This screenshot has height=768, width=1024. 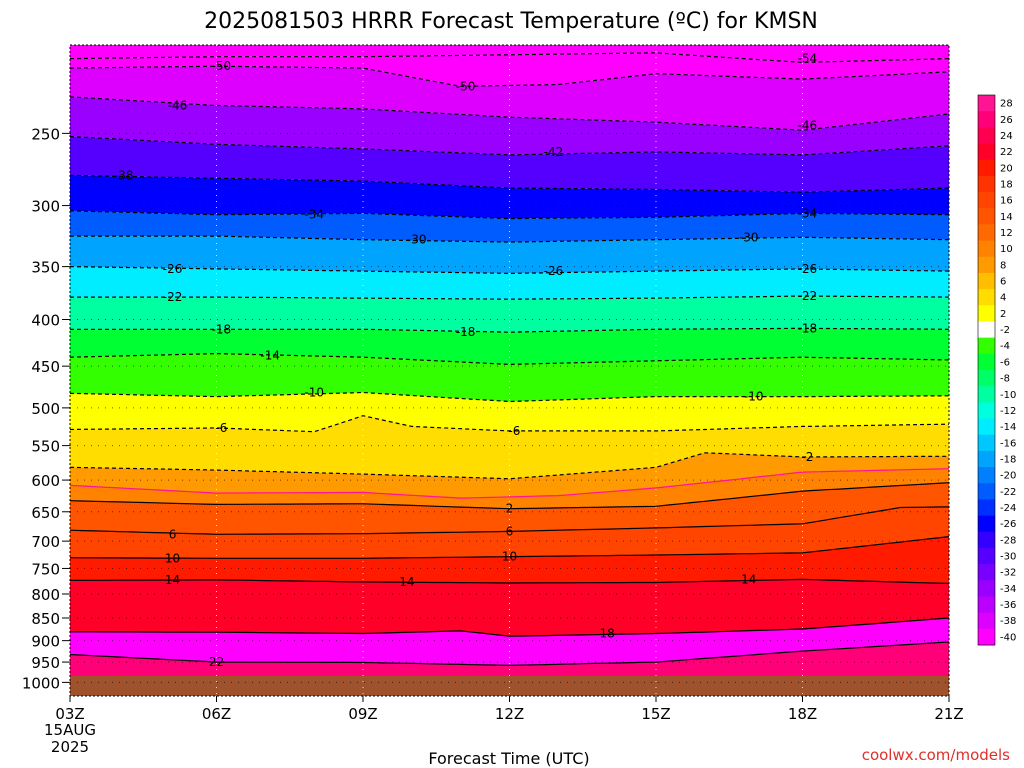 What do you see at coordinates (1006, 120) in the screenshot?
I see `colorbar-label: 26` at bounding box center [1006, 120].